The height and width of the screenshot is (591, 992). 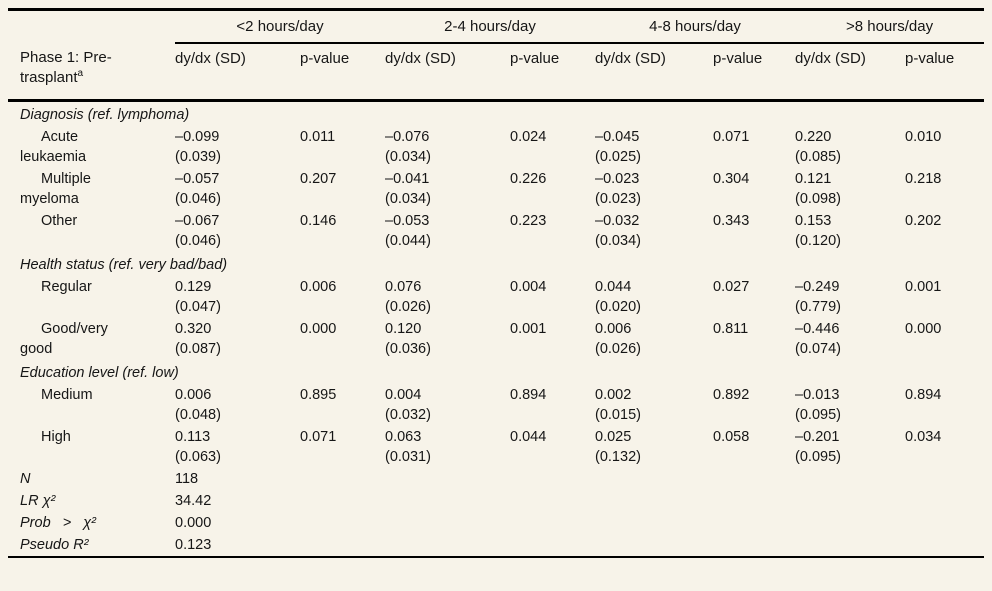 What do you see at coordinates (237, 297) in the screenshot?
I see `dydx-cell: 0.129 (0.047)` at bounding box center [237, 297].